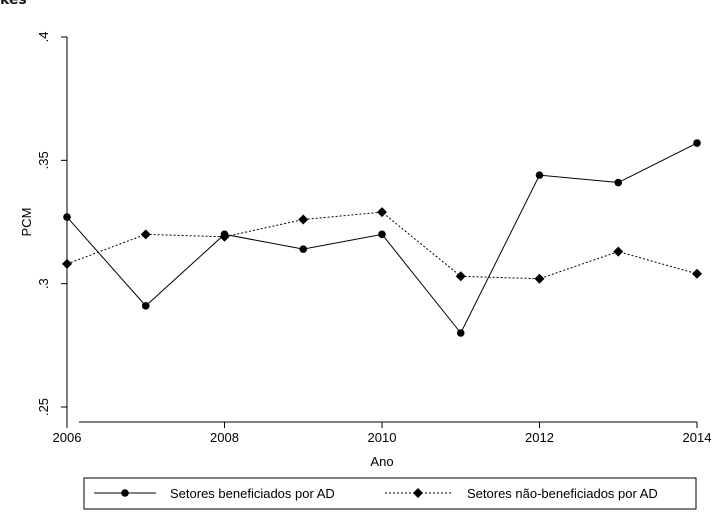 The image size is (716, 521). I want to click on series-line, so click(382, 245).